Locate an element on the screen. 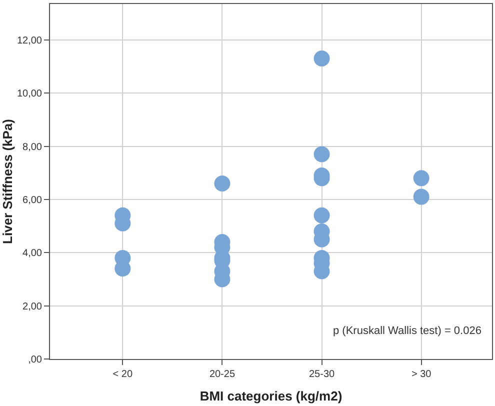  y-tick-label: 10,00 is located at coordinates (29, 94).